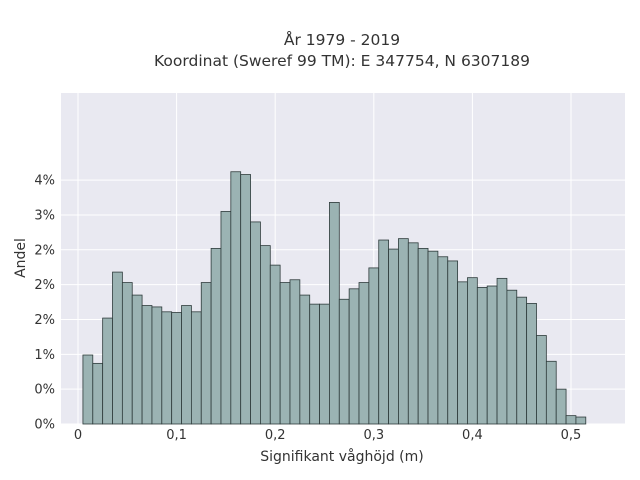  What do you see at coordinates (44, 355) in the screenshot?
I see `y-tick-label: 1%` at bounding box center [44, 355].